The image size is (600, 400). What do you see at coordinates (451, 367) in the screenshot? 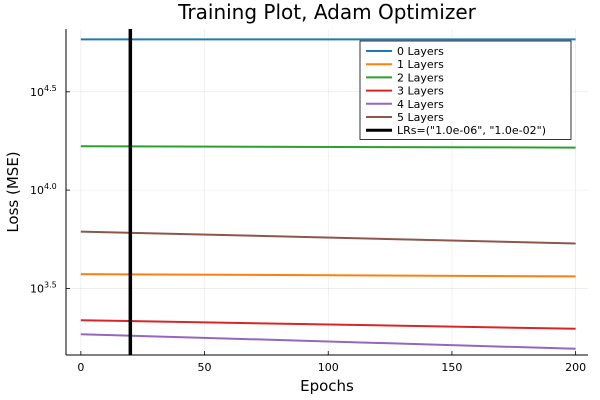
I see `x-tick-label: 150` at bounding box center [451, 367].